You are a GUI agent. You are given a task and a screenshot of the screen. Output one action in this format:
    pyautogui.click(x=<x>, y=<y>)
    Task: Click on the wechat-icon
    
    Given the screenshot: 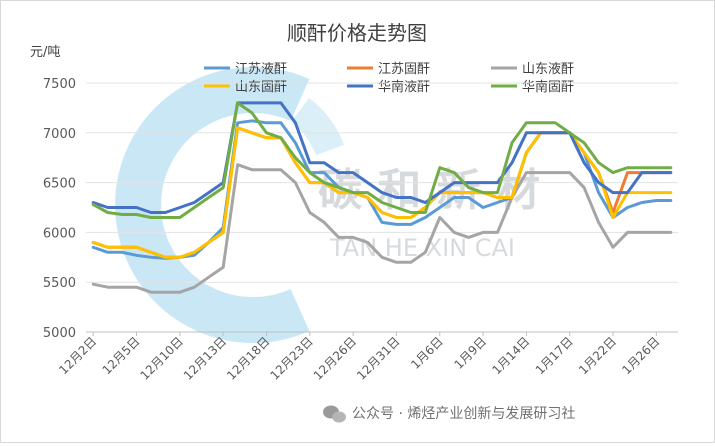 What is the action you would take?
    pyautogui.click(x=334, y=414)
    